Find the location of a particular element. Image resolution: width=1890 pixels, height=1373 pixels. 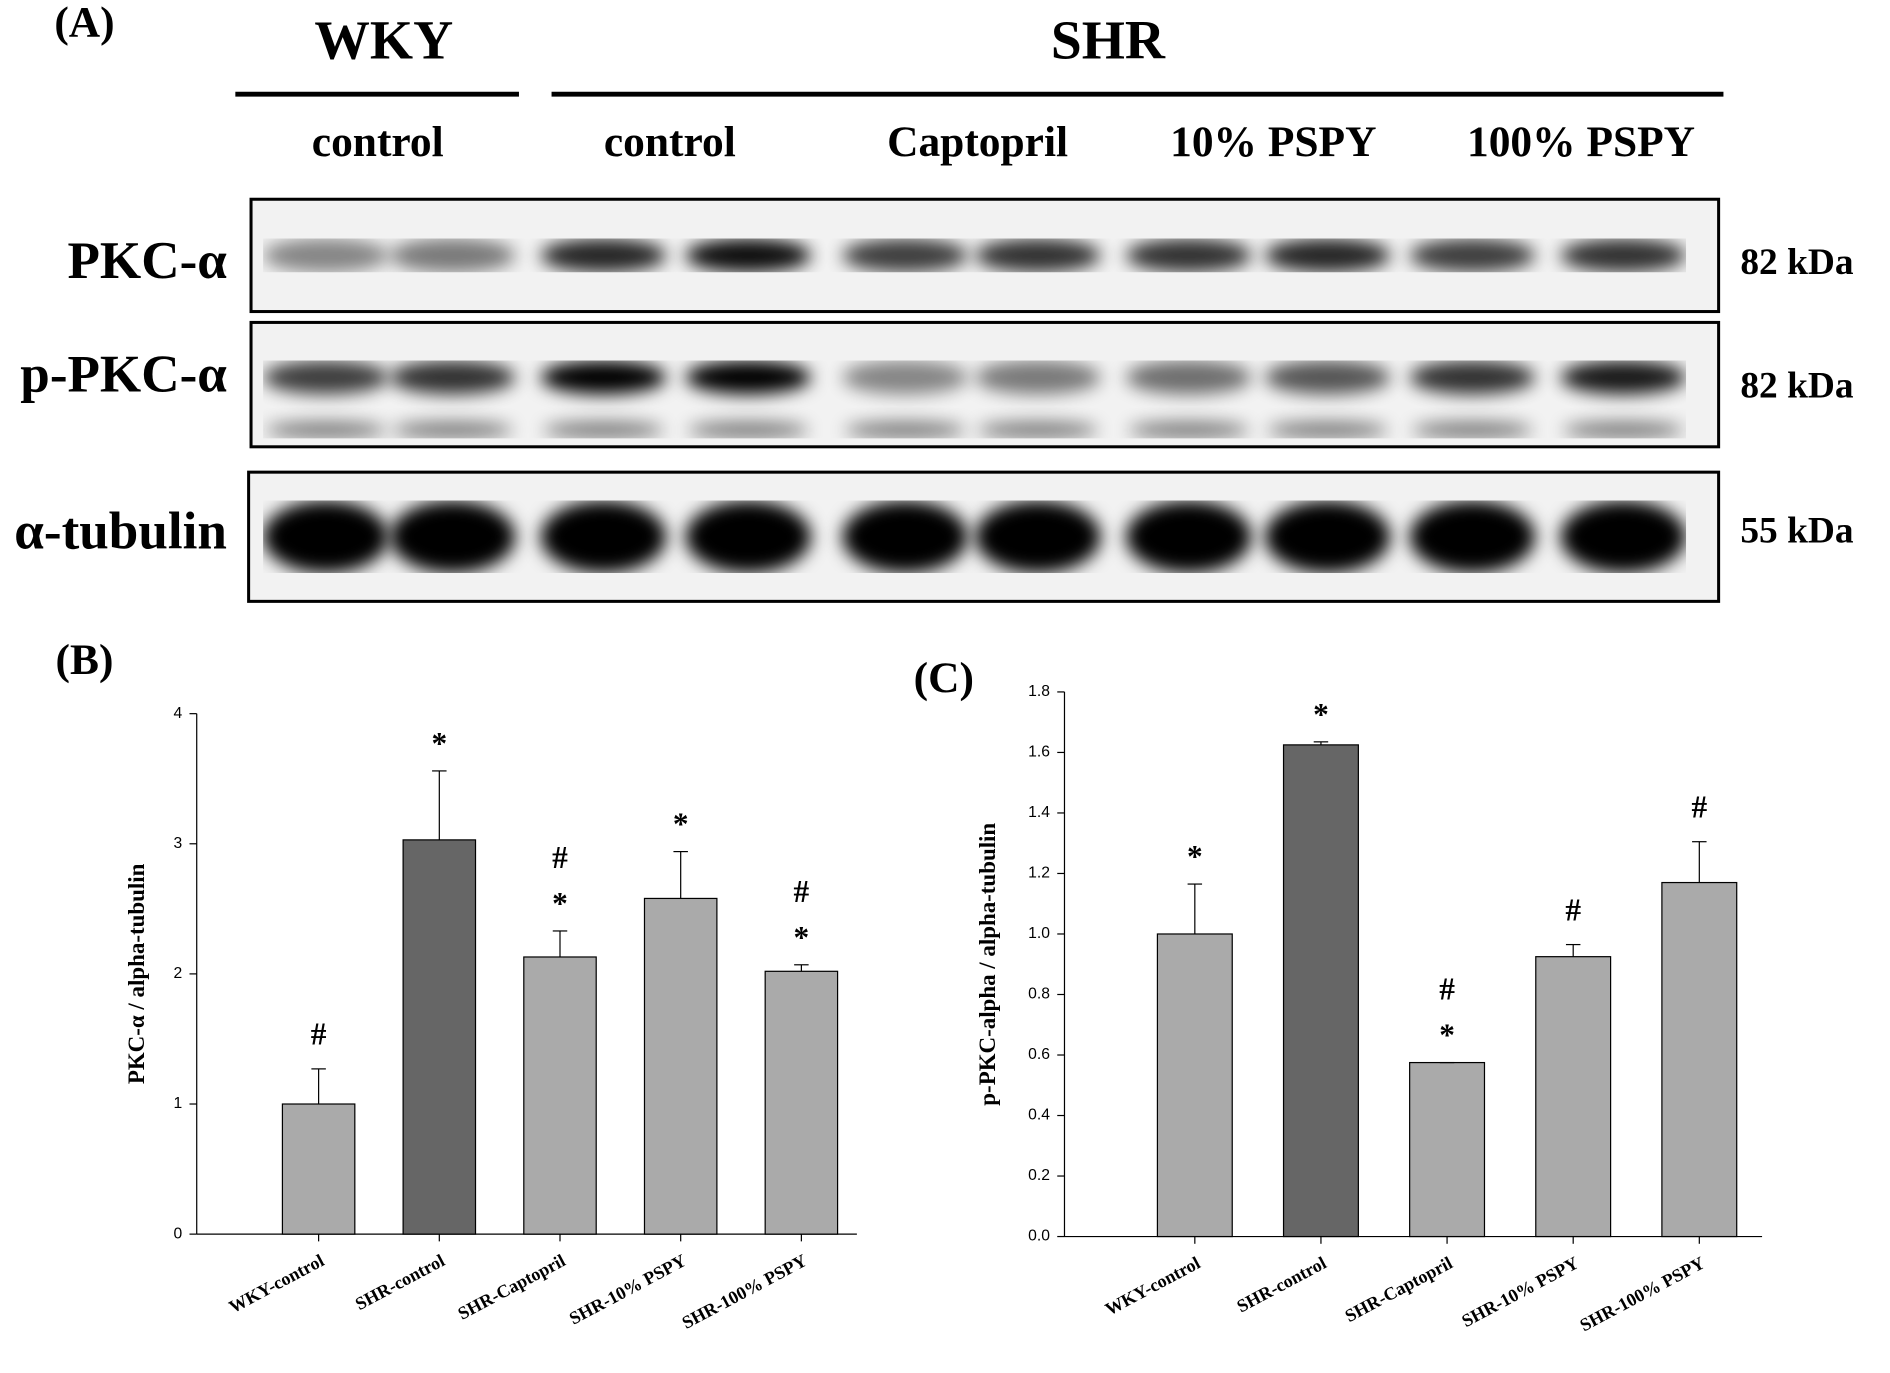

y-axis-label: PKC-α / alpha-tubulin is located at coordinates (136, 973).